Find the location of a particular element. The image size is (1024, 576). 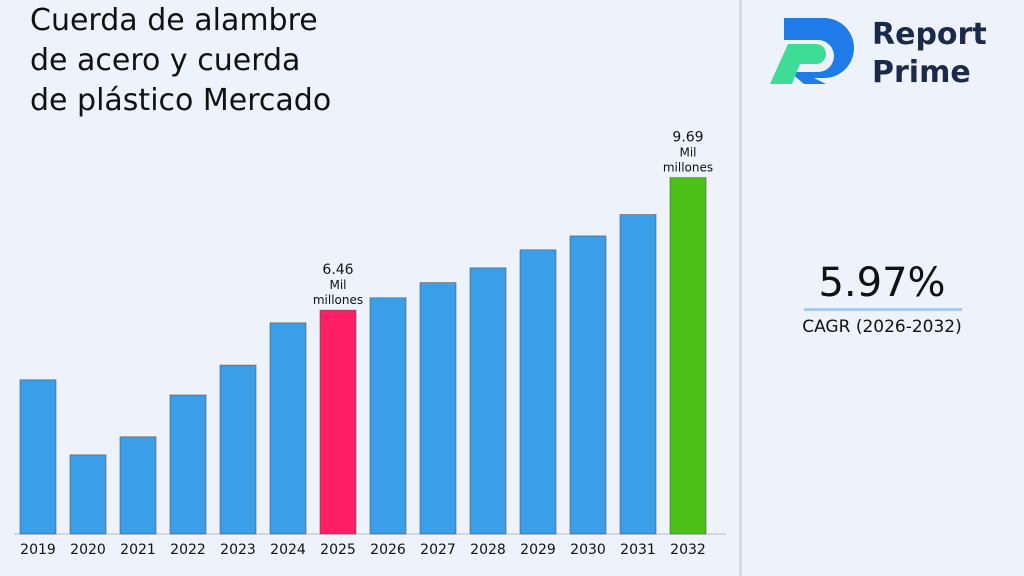

x-tick-label: 2021 is located at coordinates (138, 550).